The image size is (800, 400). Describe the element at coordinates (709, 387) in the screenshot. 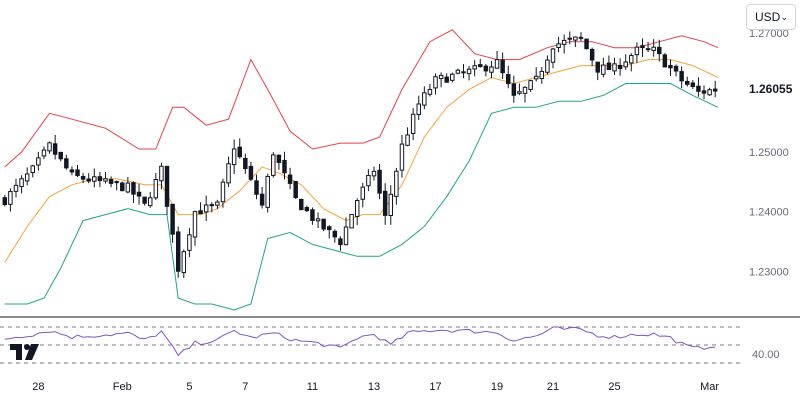

I see `time-tick-label: Mar` at that location.